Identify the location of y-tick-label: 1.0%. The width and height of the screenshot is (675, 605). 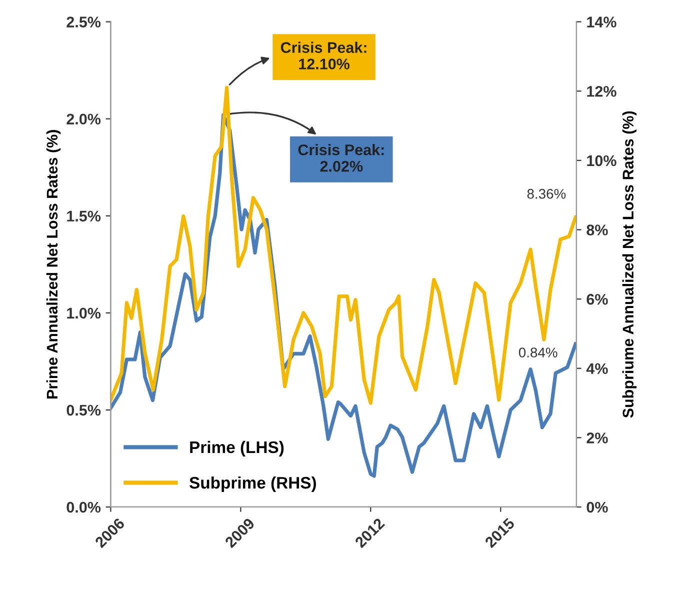
(84, 313).